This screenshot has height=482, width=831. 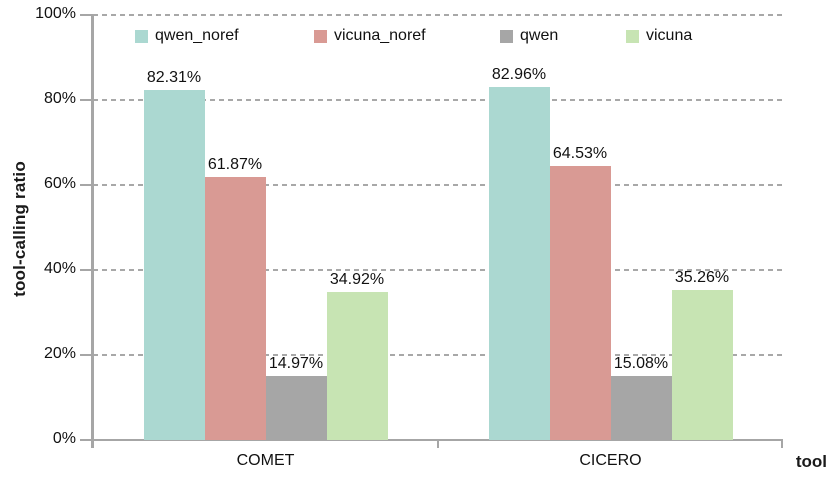 I want to click on y-tick-label: 0%, so click(x=64, y=438).